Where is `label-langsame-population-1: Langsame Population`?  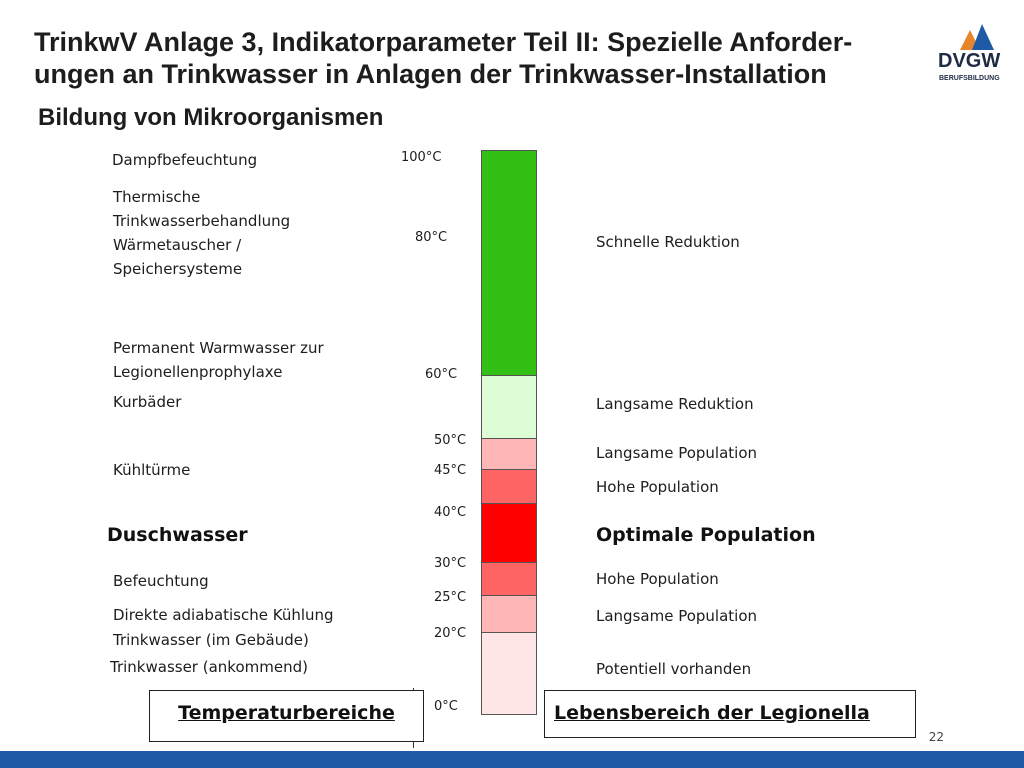
label-langsame-population-1: Langsame Population is located at coordinates (677, 453).